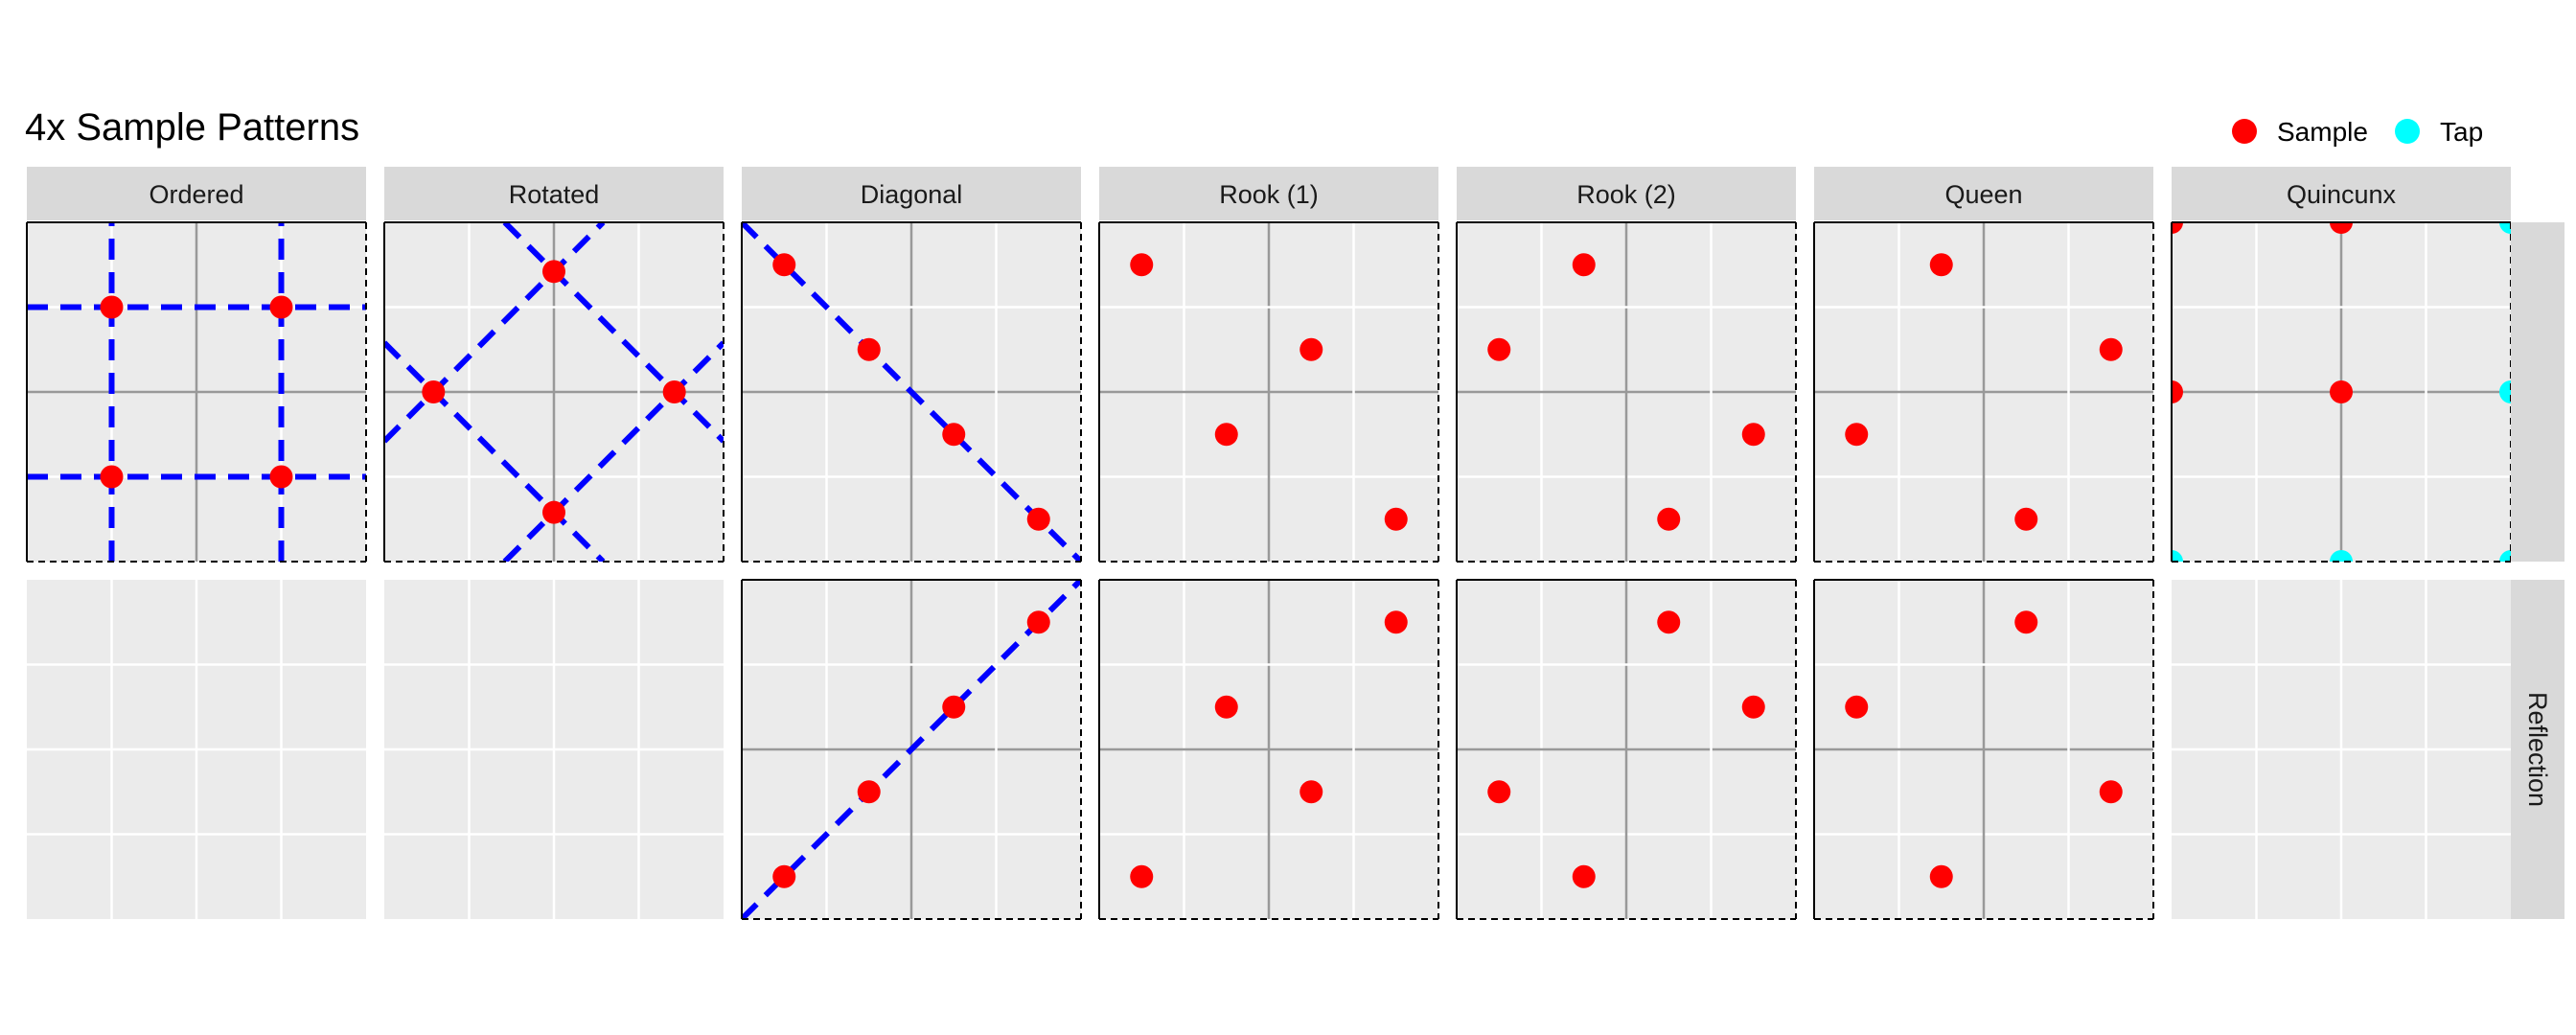 This screenshot has height=1035, width=2576. I want to click on panel-queen-reflection-content, so click(1984, 749).